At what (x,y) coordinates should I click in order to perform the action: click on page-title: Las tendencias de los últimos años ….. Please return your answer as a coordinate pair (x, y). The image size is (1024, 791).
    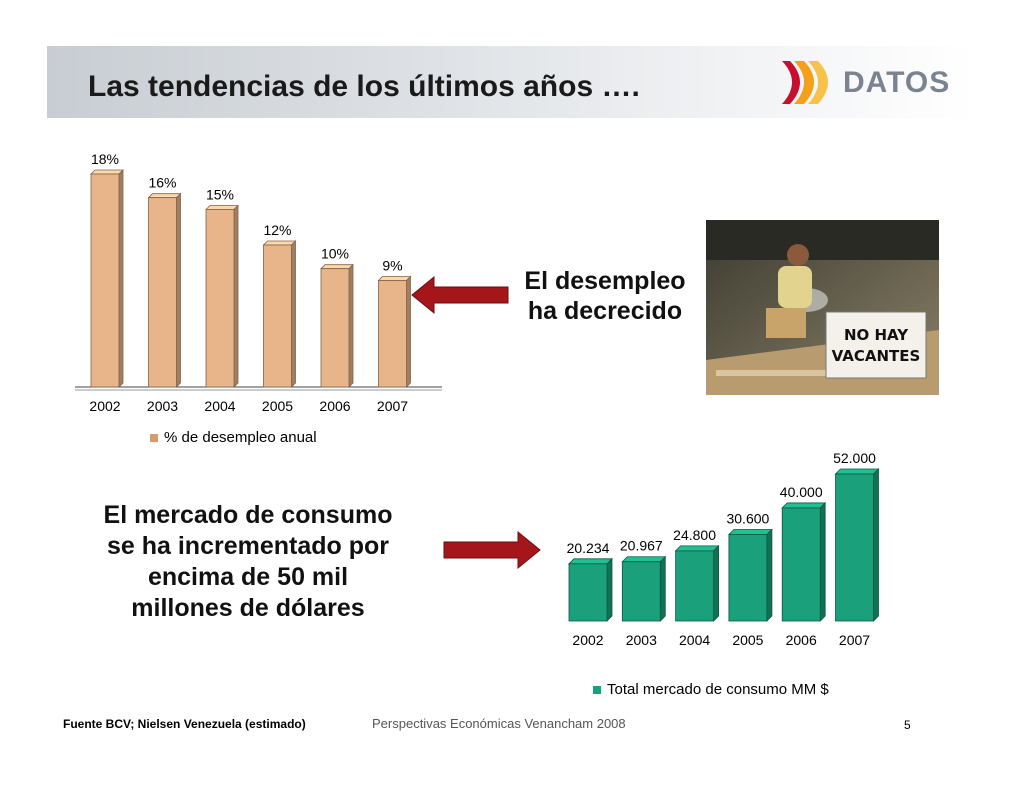
    Looking at the image, I should click on (364, 86).